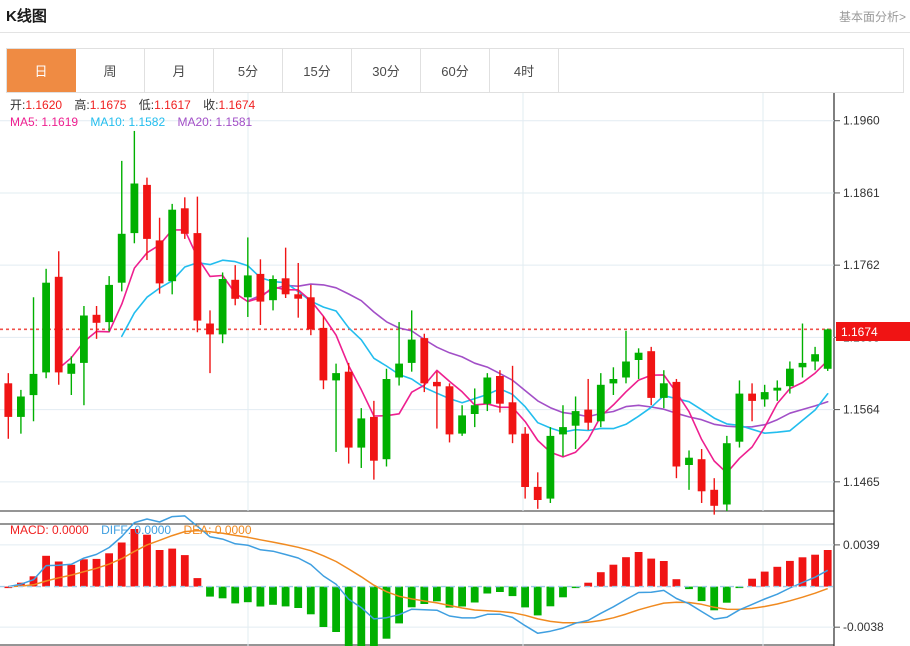  What do you see at coordinates (861, 482) in the screenshot?
I see `svg-text: 1.1465` at bounding box center [861, 482].